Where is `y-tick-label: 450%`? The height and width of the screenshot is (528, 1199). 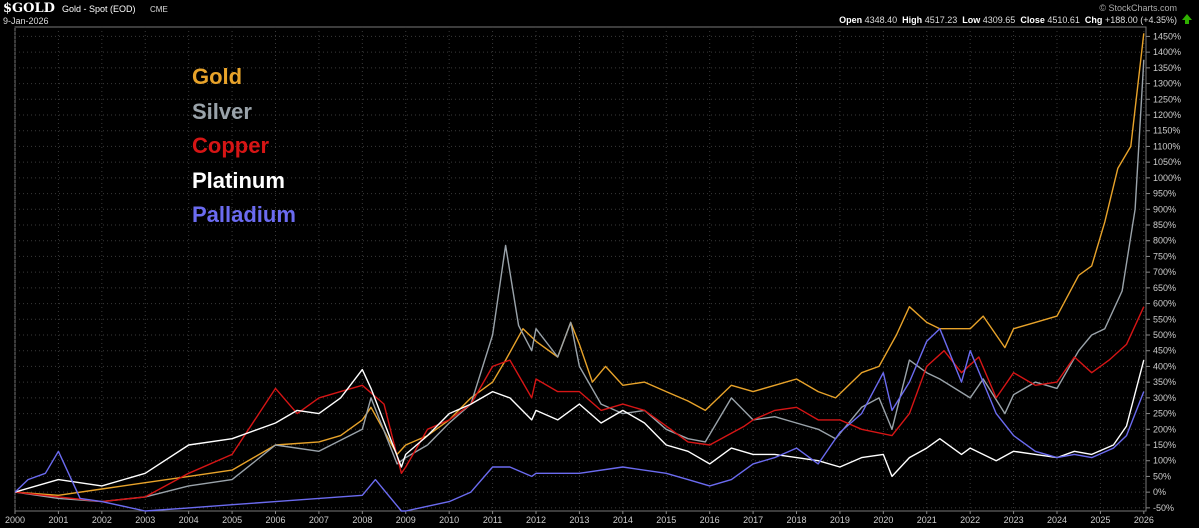
y-tick-label: 450% is located at coordinates (1164, 351).